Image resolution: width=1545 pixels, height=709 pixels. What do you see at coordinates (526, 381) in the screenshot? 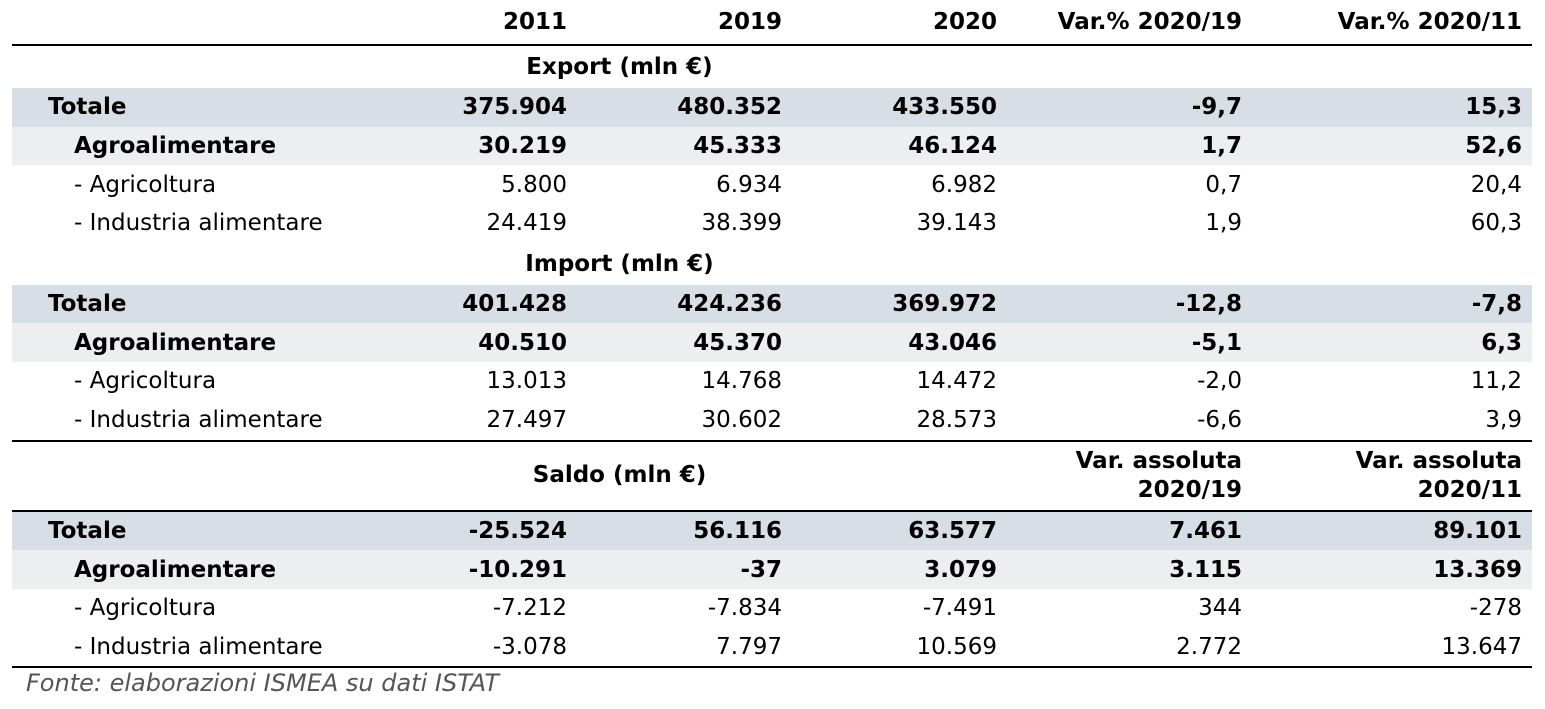
I see `cell-value: 13.013` at bounding box center [526, 381].